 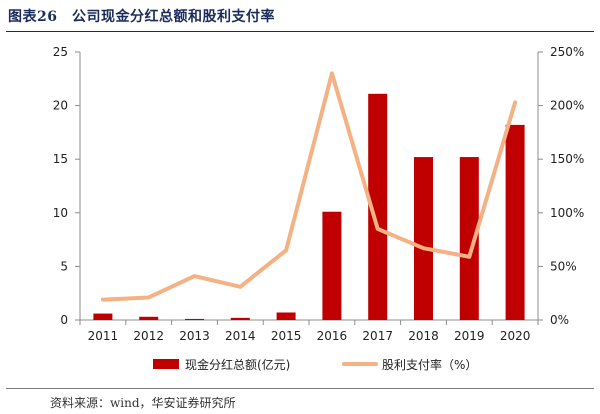 I want to click on bar-2014, so click(x=240, y=318).